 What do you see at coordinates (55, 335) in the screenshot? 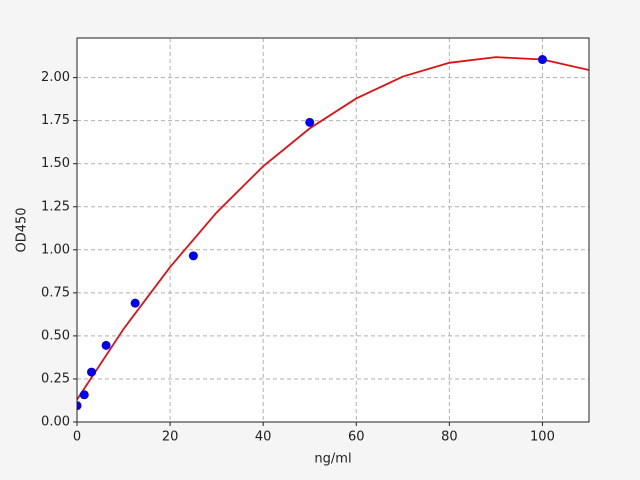
I see `y-tick-label: 0.50` at bounding box center [55, 335].